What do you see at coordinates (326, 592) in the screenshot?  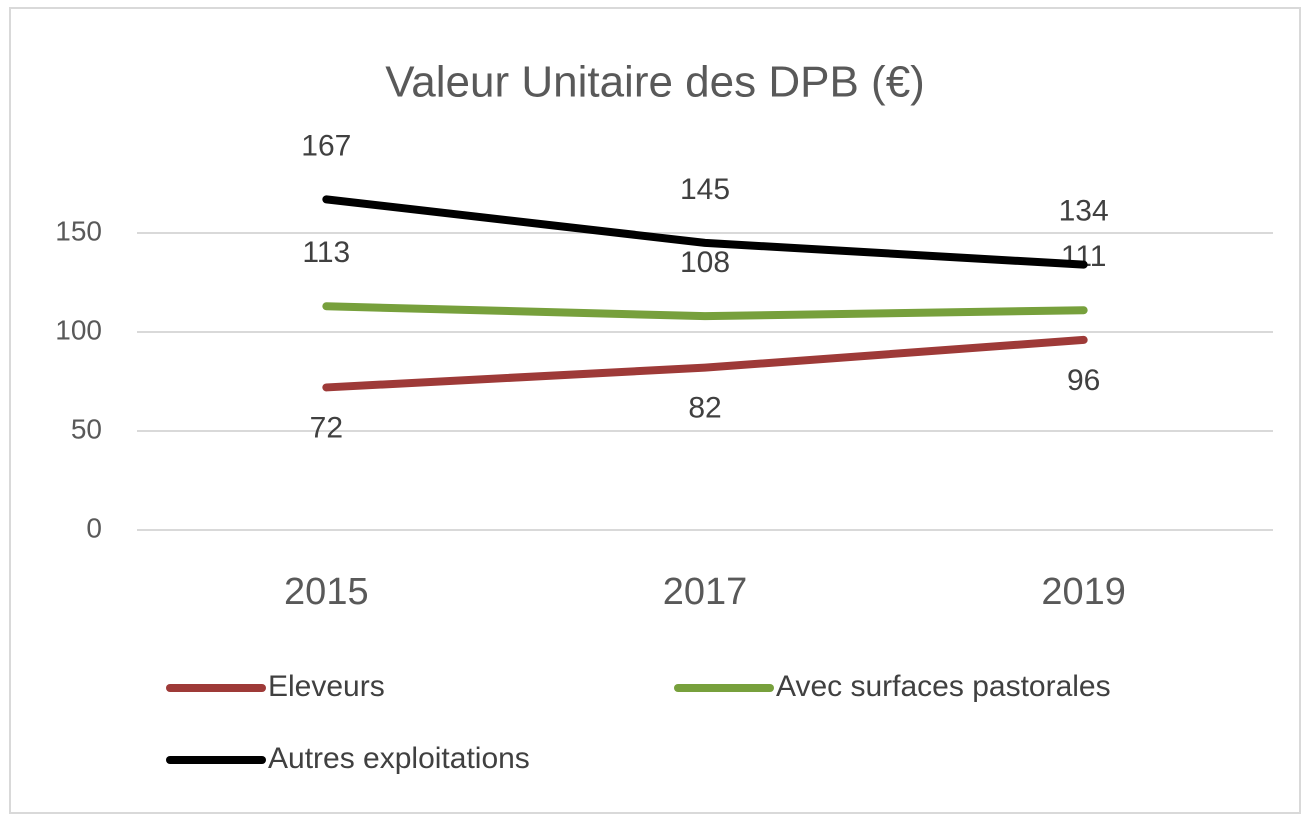 I see `x-tick-label: 2015` at bounding box center [326, 592].